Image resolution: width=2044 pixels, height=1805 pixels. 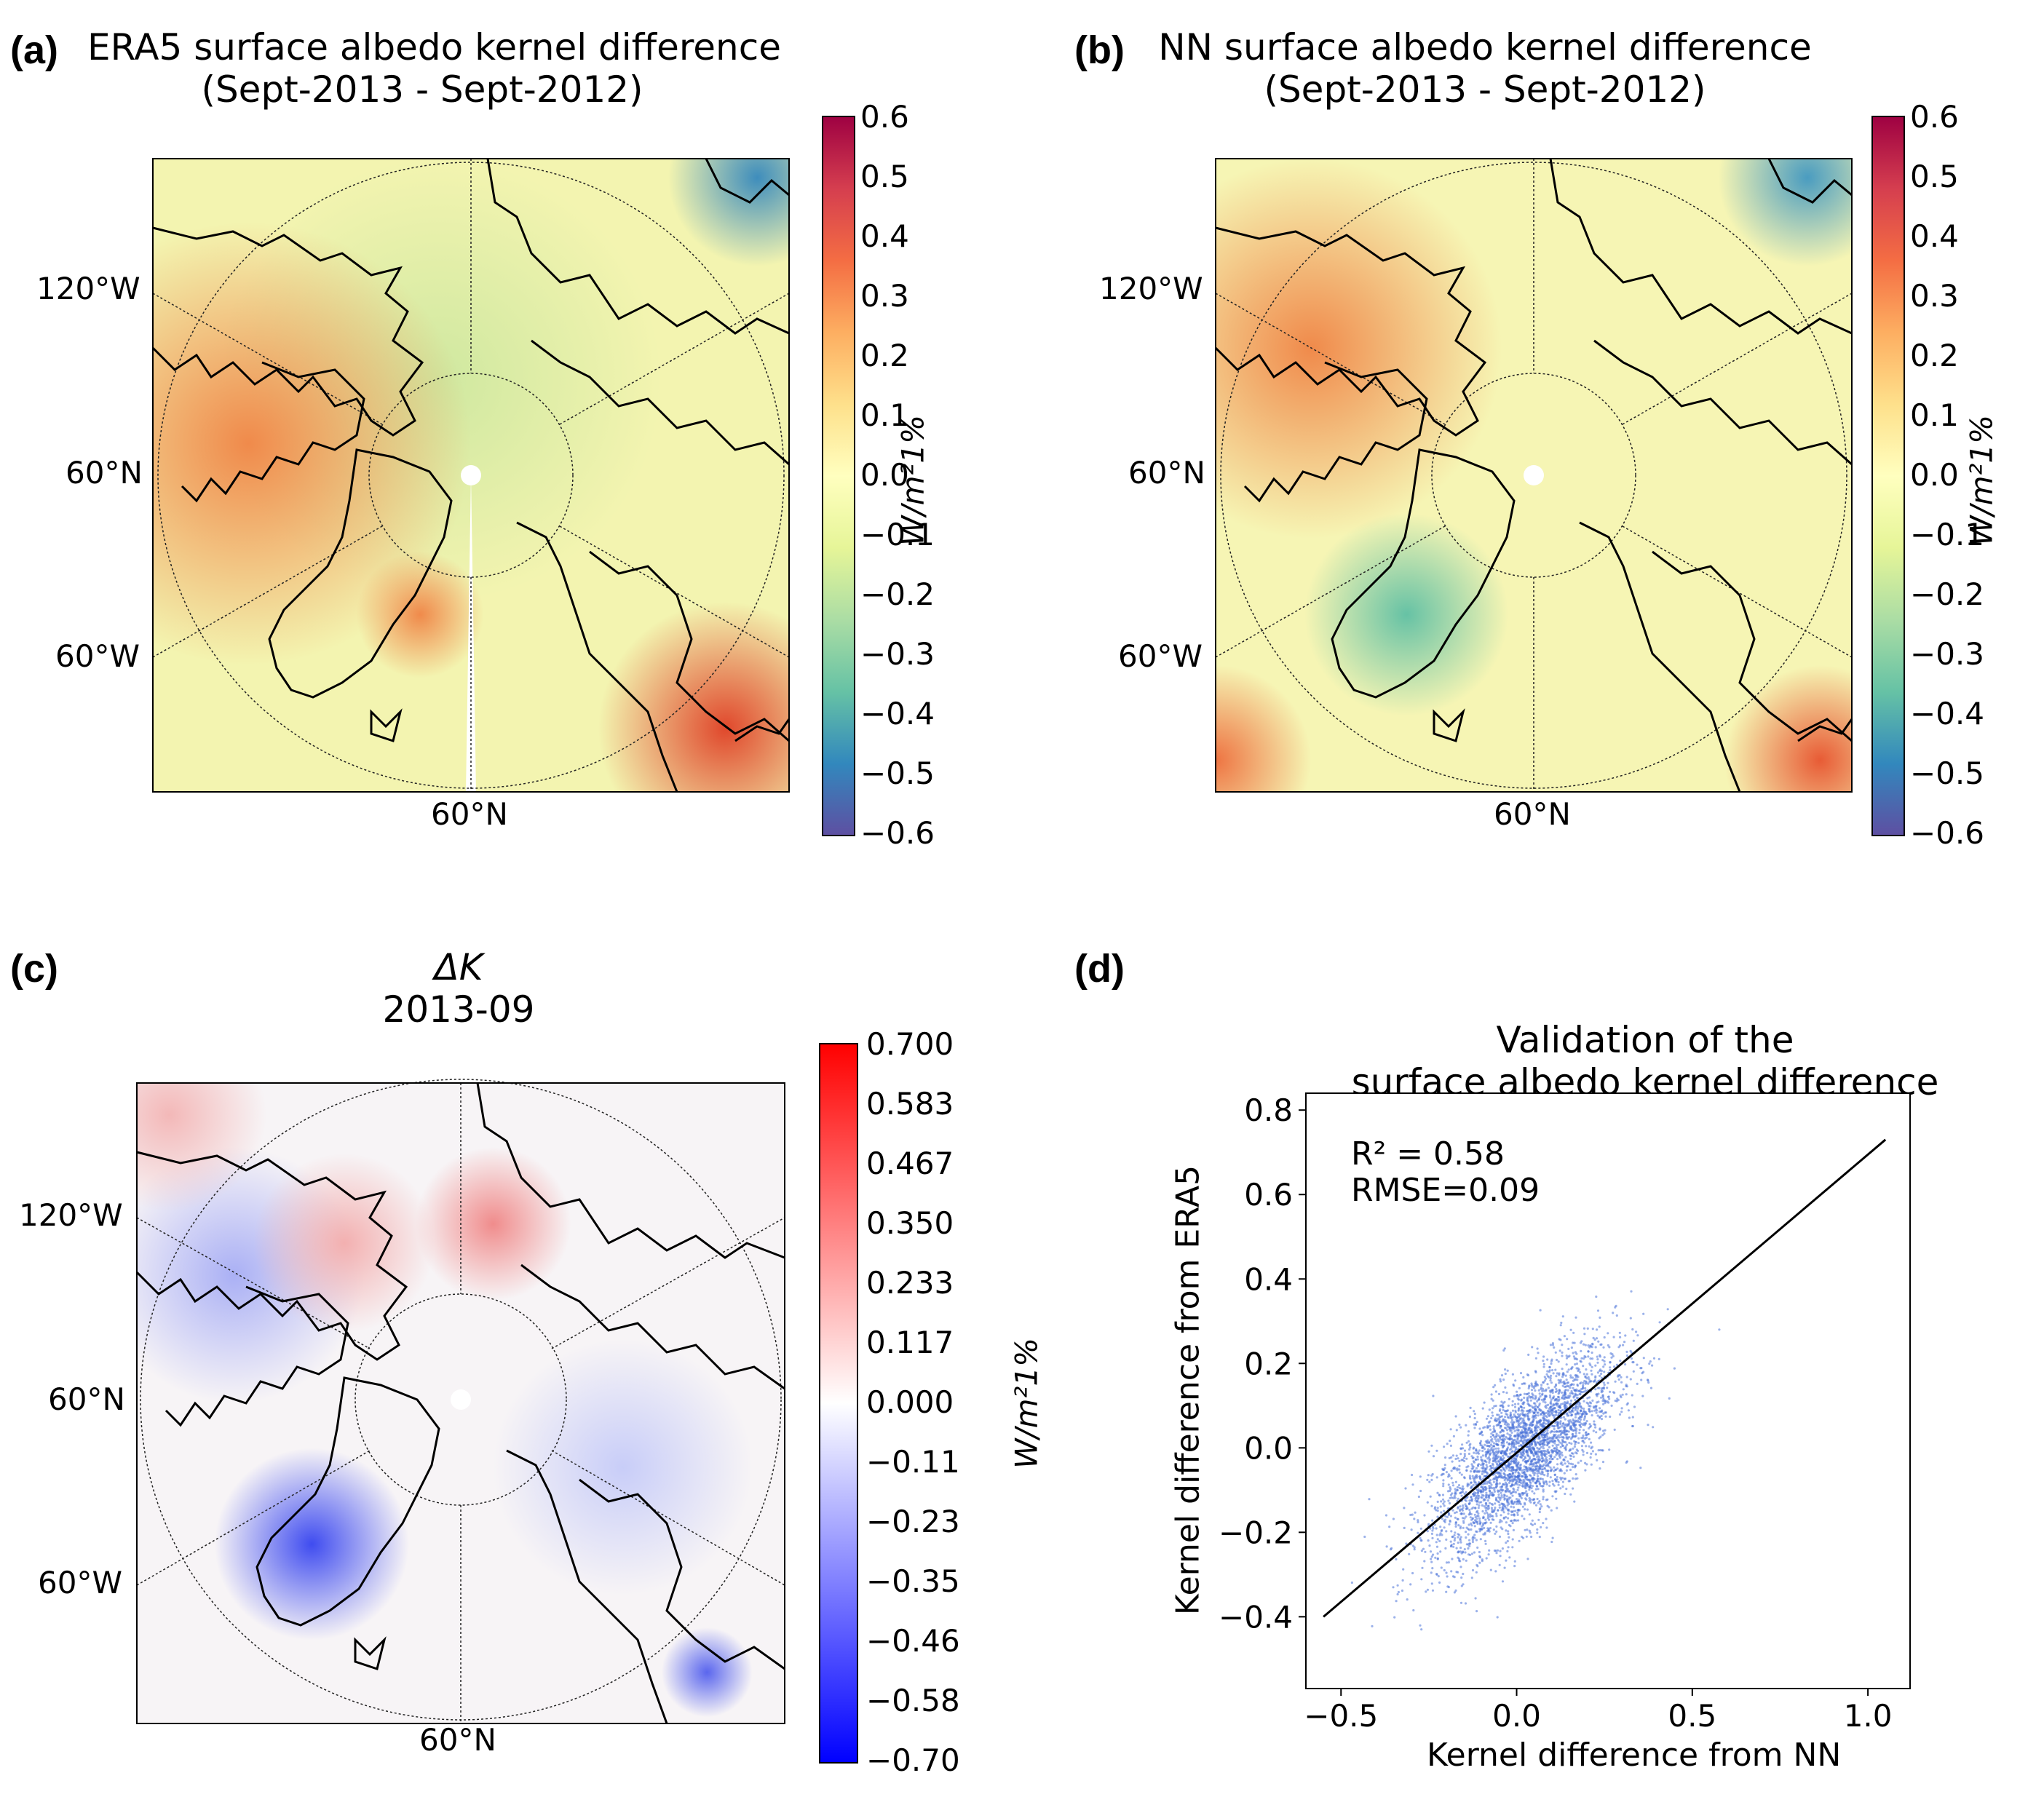 What do you see at coordinates (1934, 475) in the screenshot?
I see `panel-b-cb-tick: 0.0` at bounding box center [1934, 475].